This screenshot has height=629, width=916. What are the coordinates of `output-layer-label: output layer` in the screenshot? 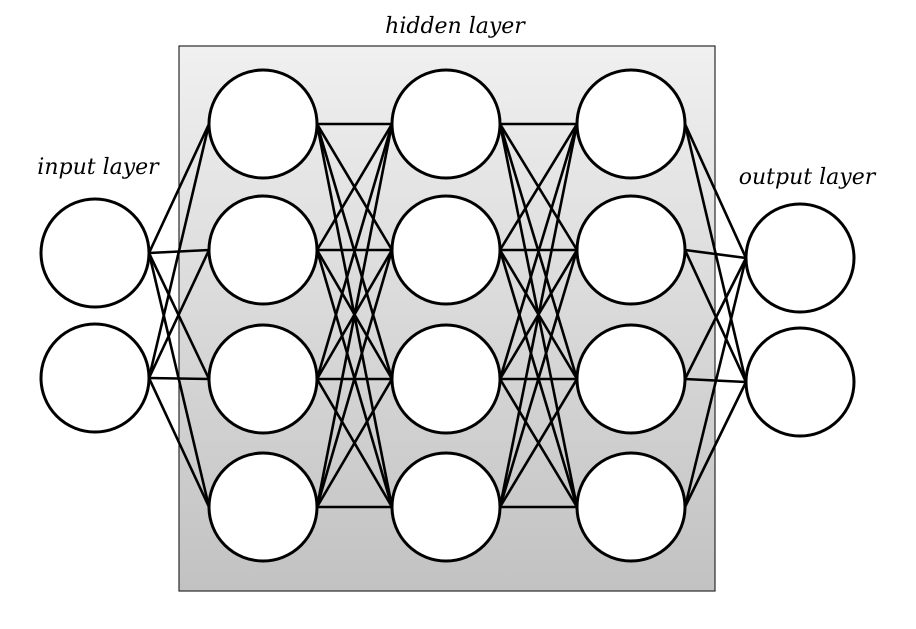 It's located at (808, 177).